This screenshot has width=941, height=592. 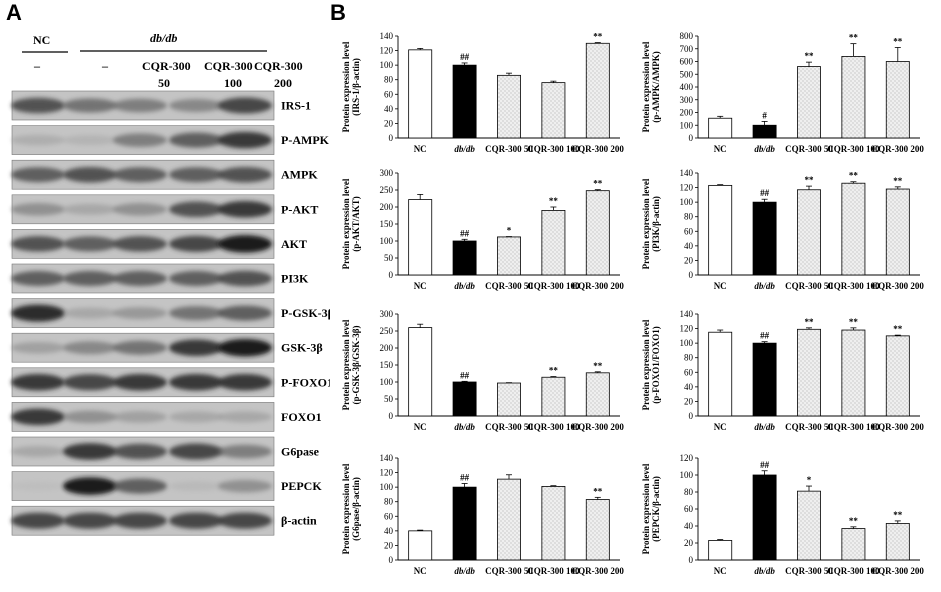 What do you see at coordinates (687, 87) in the screenshot?
I see `y-tick-label: 400` at bounding box center [687, 87].